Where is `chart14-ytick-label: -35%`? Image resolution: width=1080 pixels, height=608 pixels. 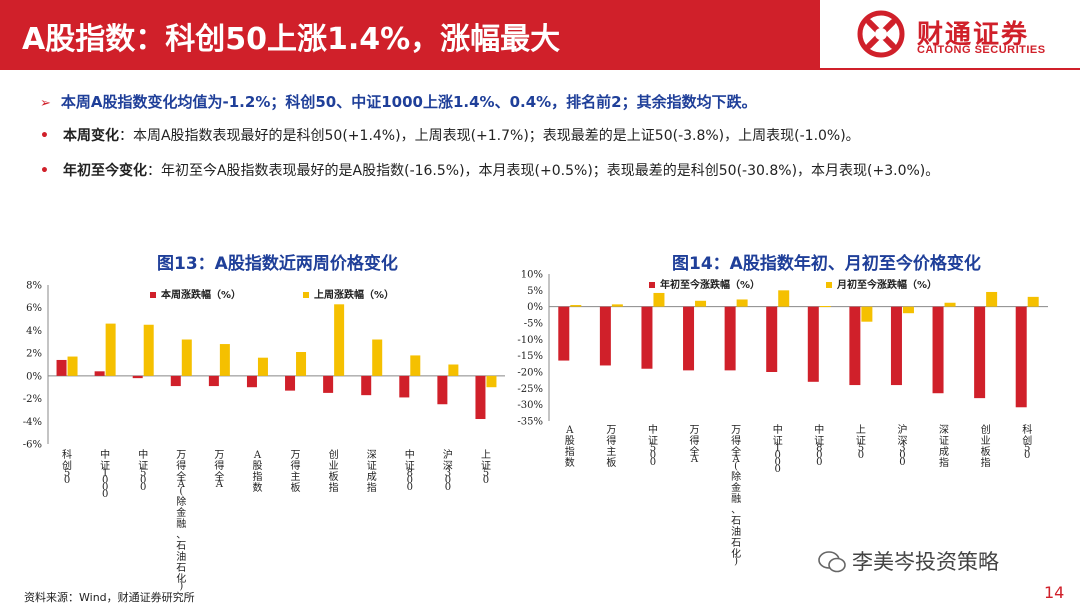 chart14-ytick-label: -35% is located at coordinates (530, 422).